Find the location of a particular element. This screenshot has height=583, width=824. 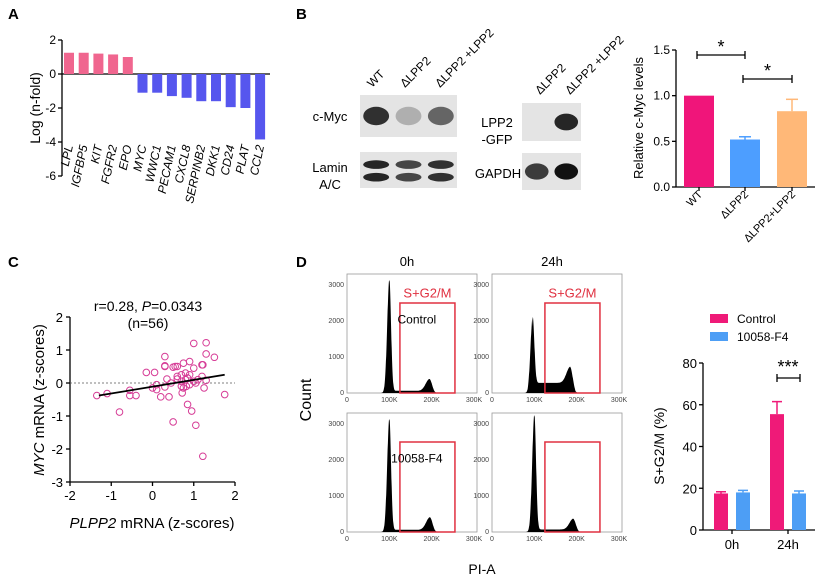

x-axis-label: PLPP2 mRNA (z-scores) is located at coordinates (151, 523).